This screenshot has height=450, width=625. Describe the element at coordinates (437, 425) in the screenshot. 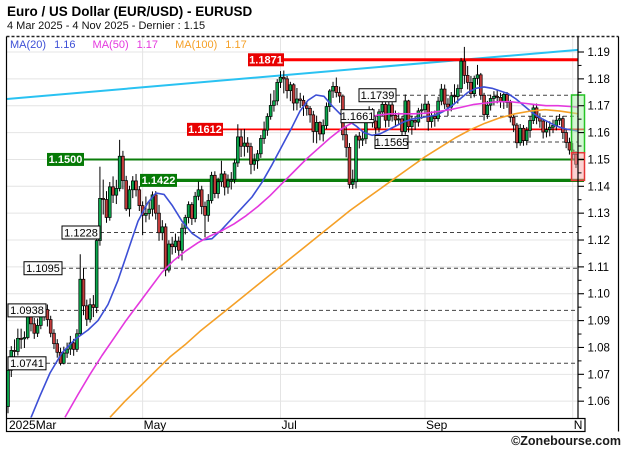

I see `month-label-Sep: Sep` at that location.